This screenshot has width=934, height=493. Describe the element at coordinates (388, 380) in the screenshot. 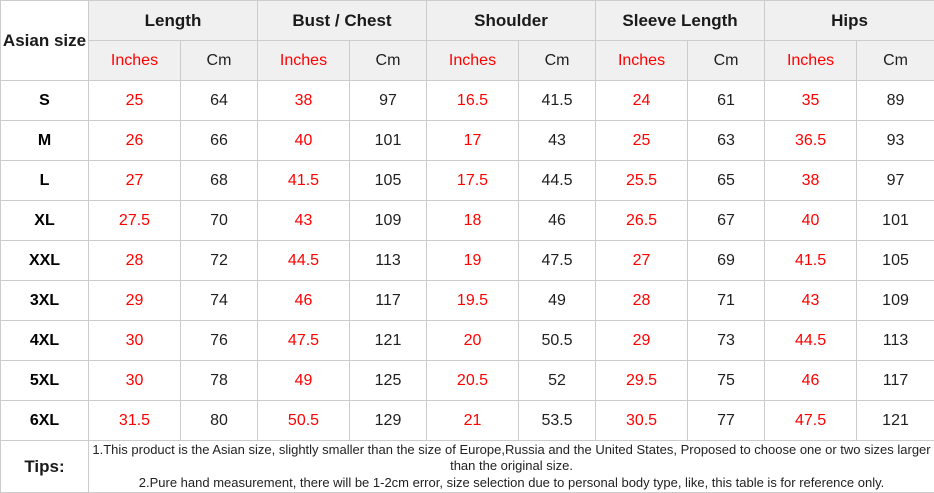

I see `cm-value-cell: 125` at that location.